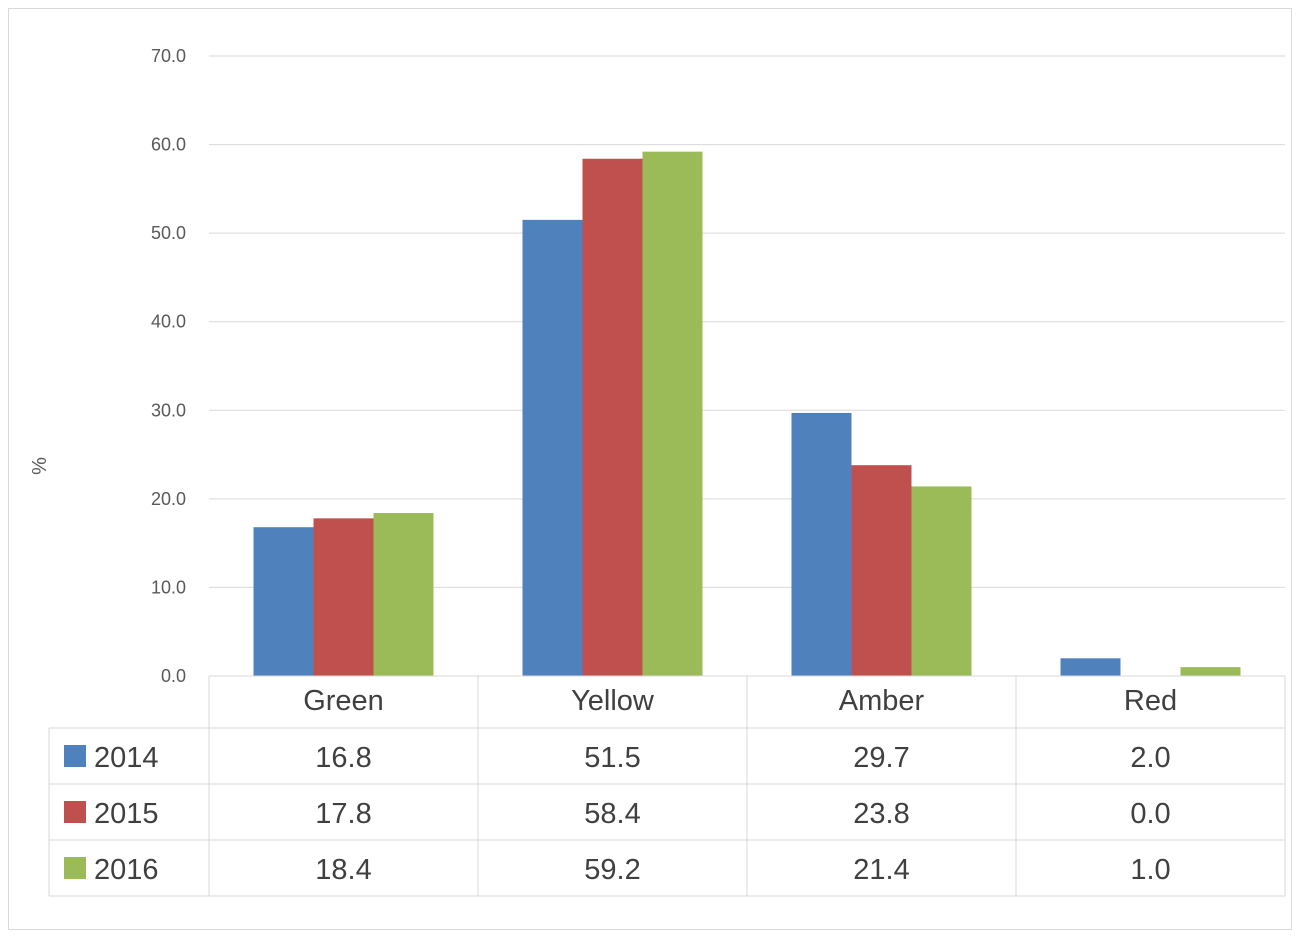 This screenshot has height=939, width=1303. I want to click on data-label: 58.4, so click(612, 814).